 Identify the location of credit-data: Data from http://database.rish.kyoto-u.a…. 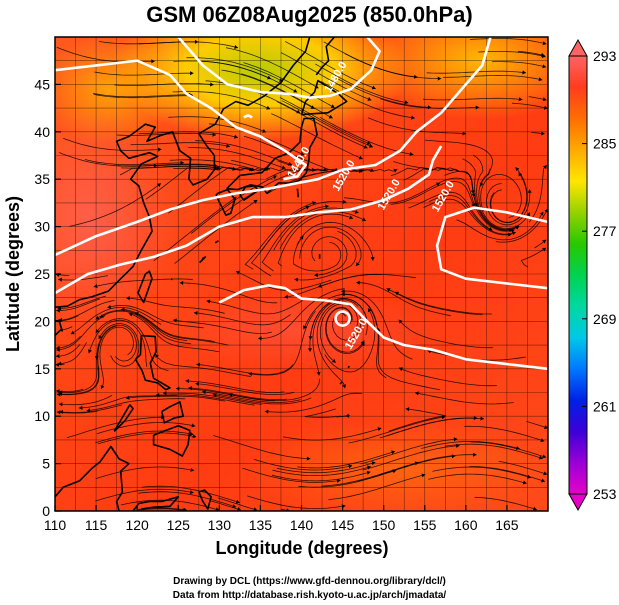
(309, 595).